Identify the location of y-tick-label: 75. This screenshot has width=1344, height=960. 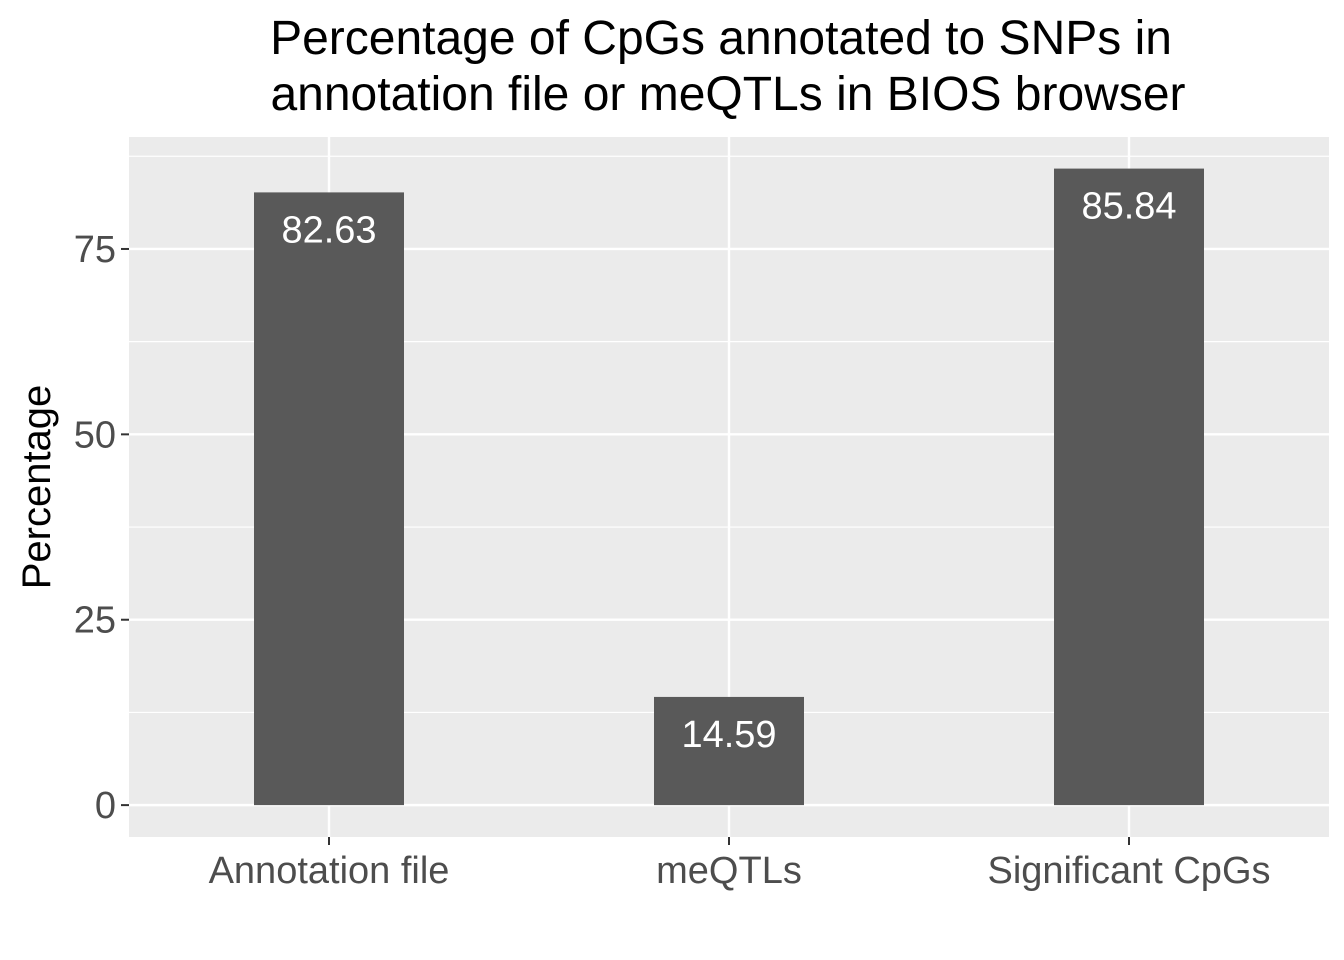
(95, 250).